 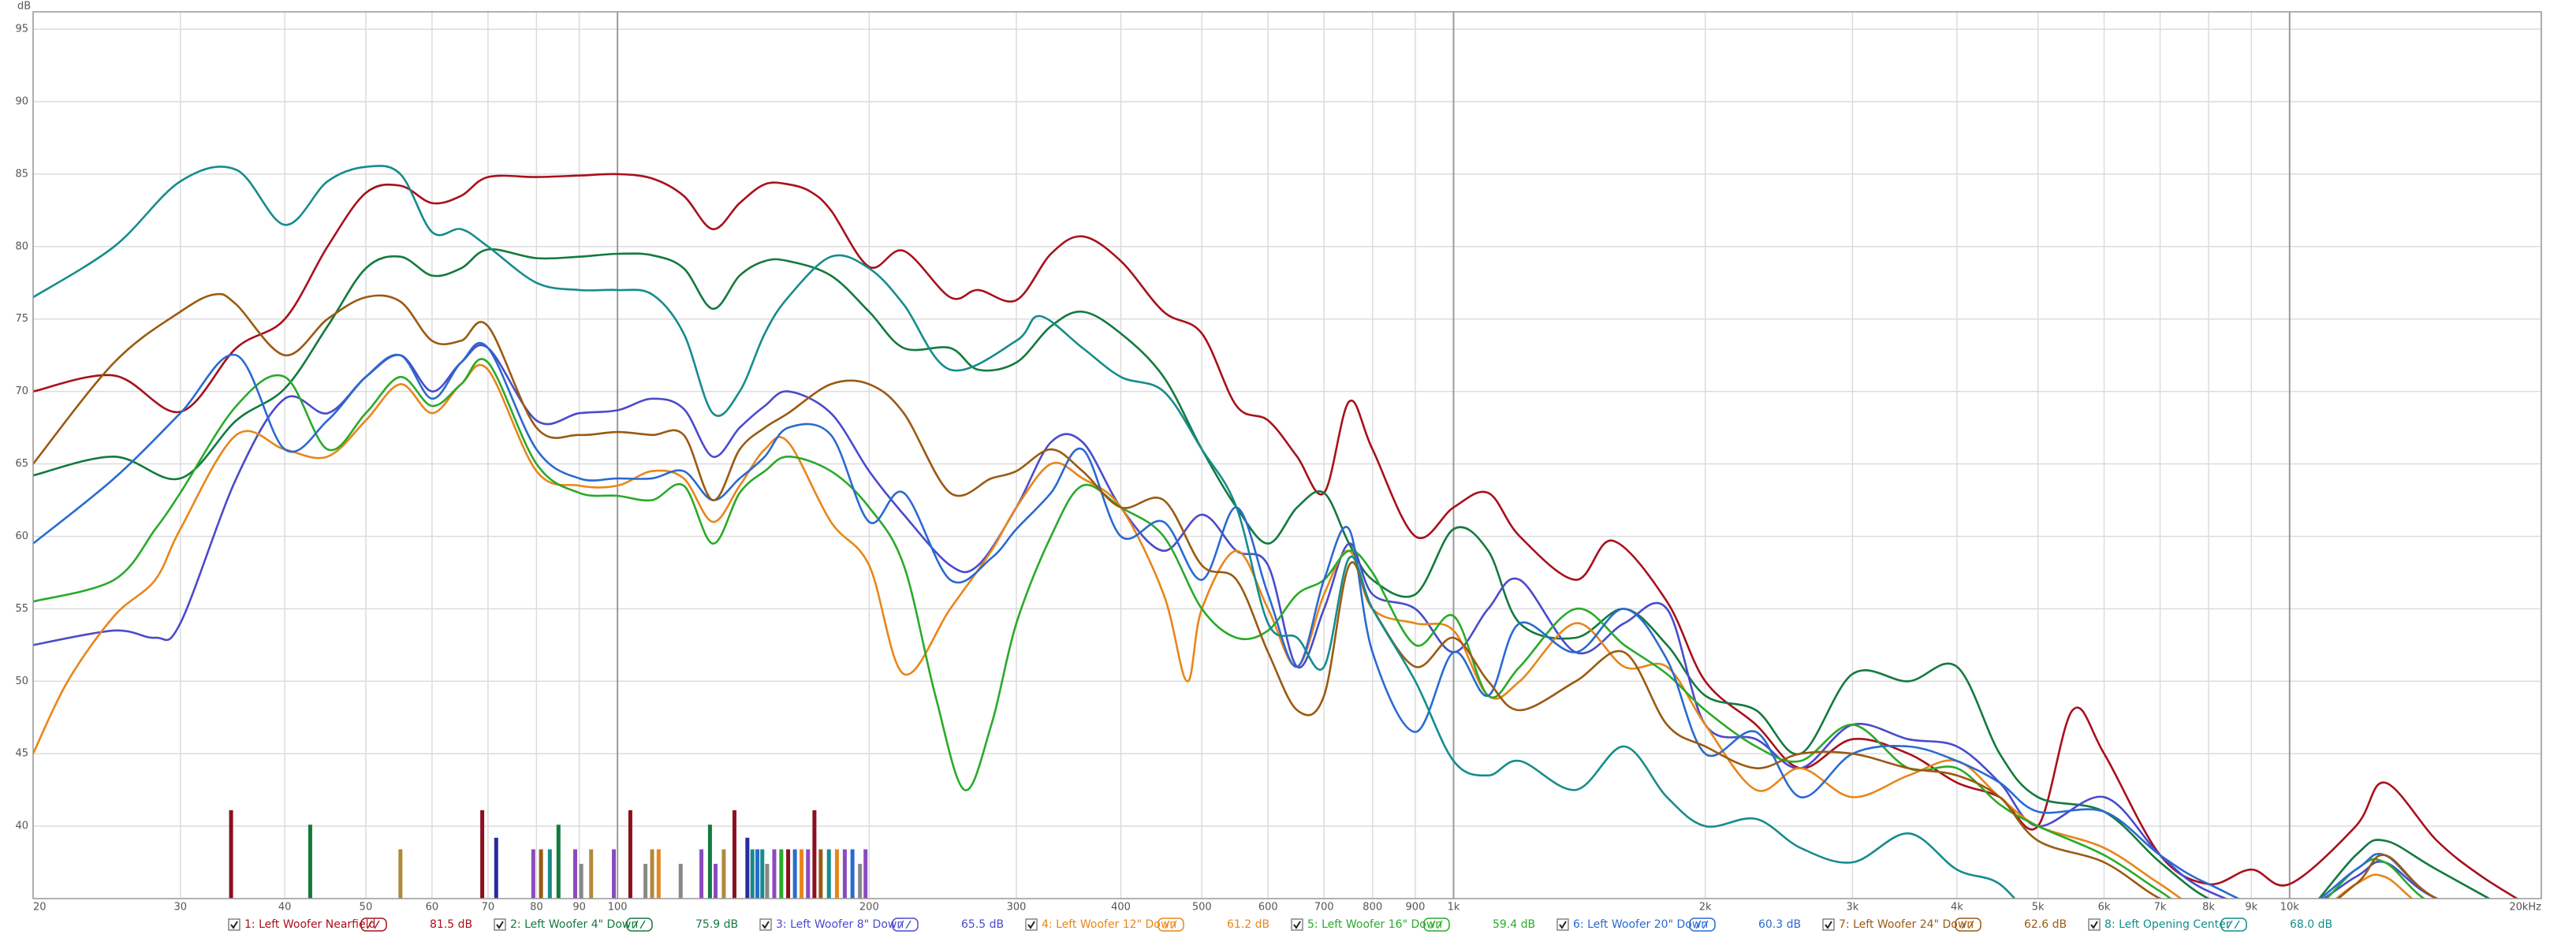 What do you see at coordinates (982, 924) in the screenshot?
I see `legend-level: 65.5 dB` at bounding box center [982, 924].